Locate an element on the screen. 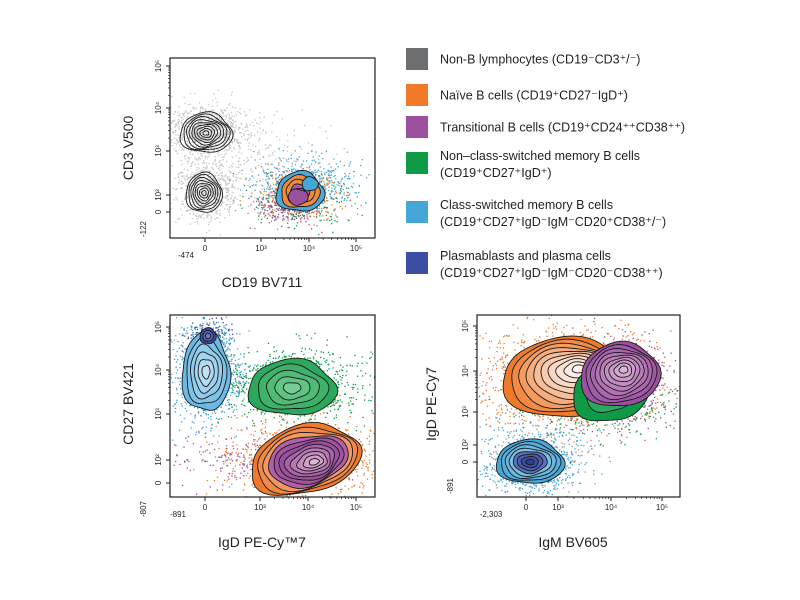 This screenshot has width=800, height=600. x-tick-label: 10⁴ is located at coordinates (309, 248).